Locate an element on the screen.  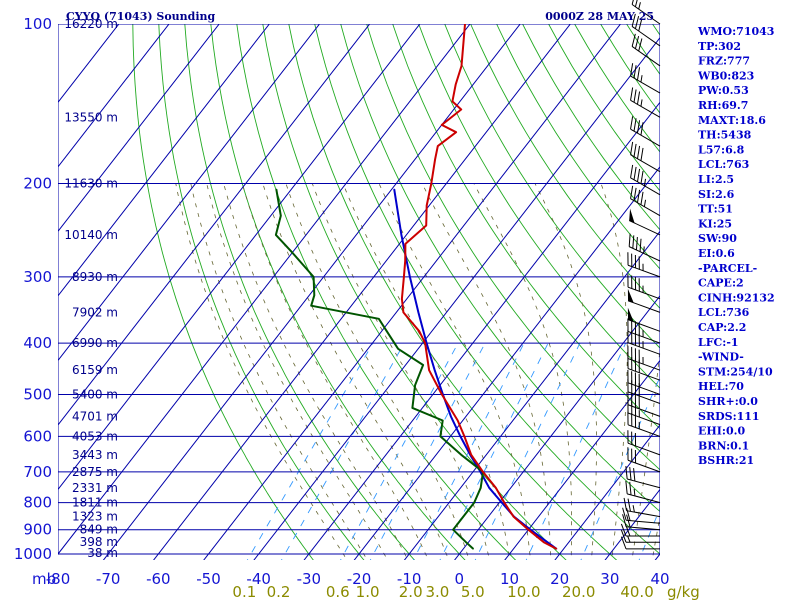
height-label: 10140 m is located at coordinates (91, 235).